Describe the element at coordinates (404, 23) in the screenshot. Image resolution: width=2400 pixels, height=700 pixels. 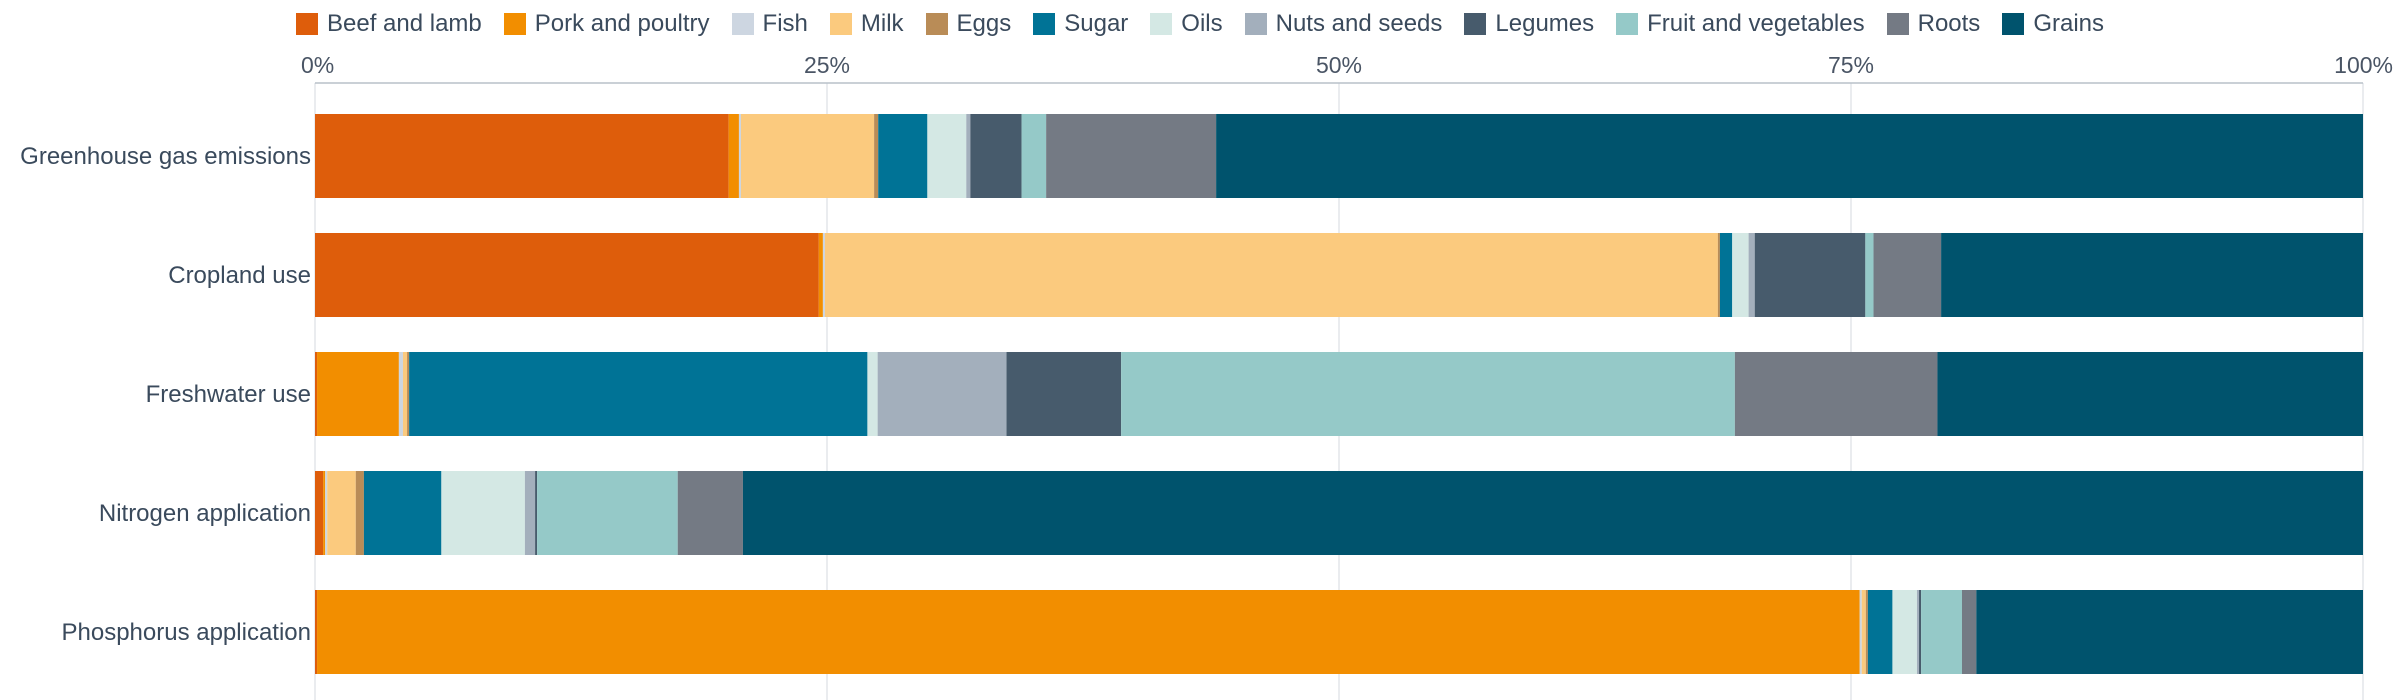
I see `legend-label: Beef and lamb` at that location.